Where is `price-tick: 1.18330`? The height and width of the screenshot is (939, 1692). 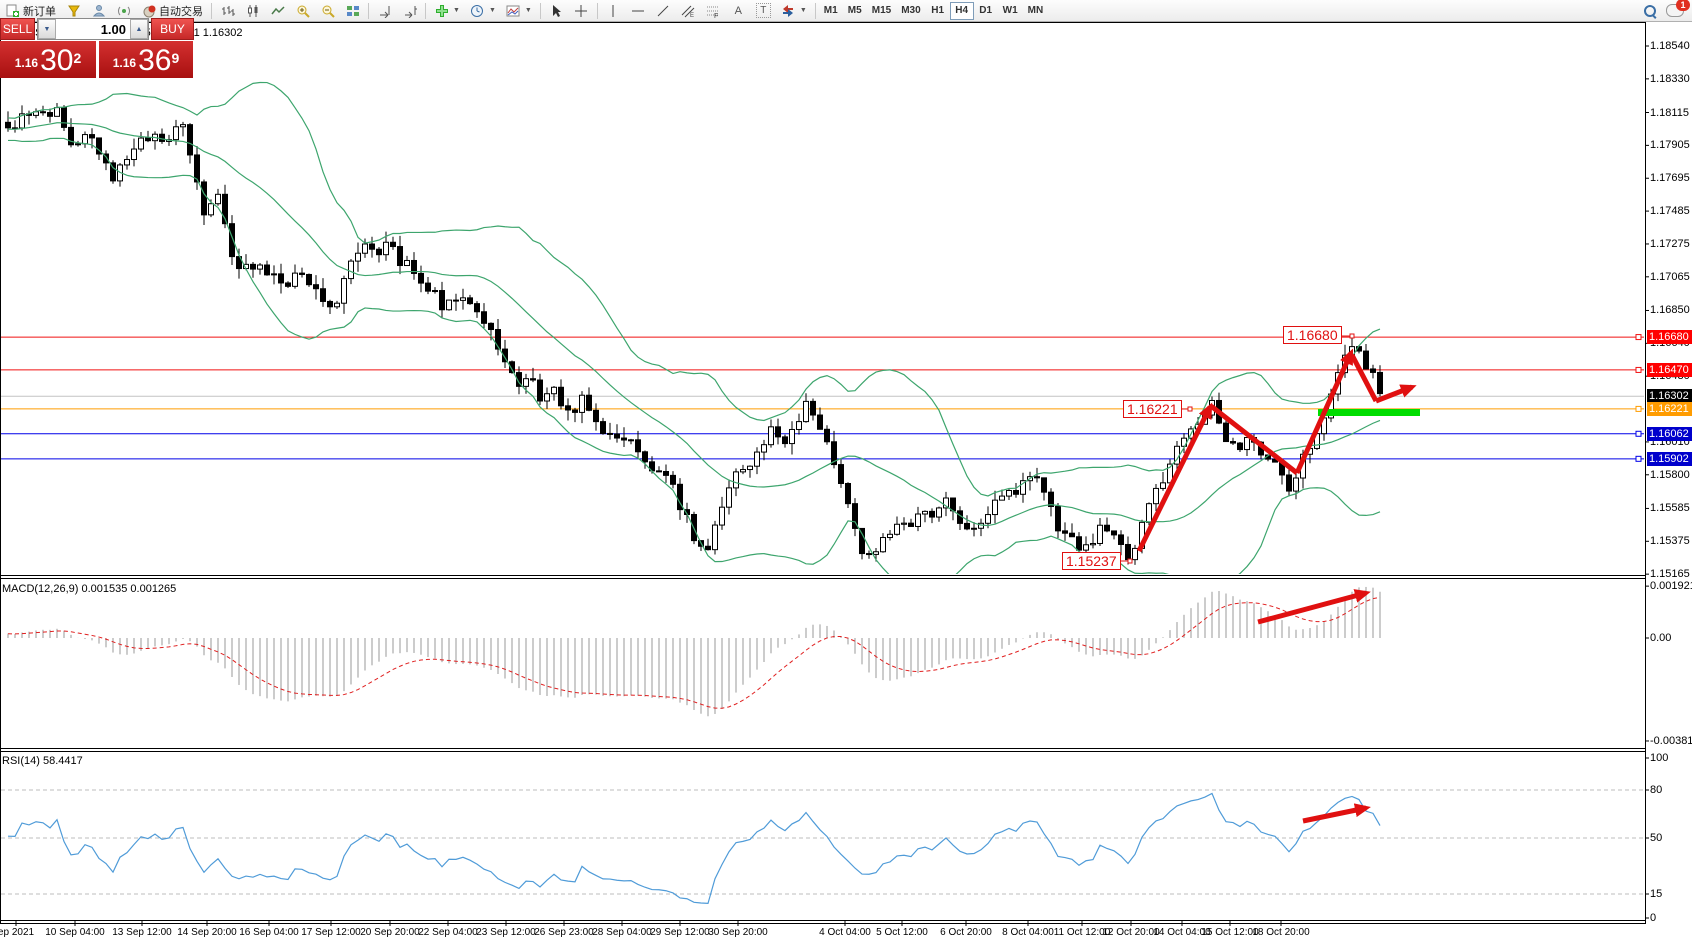
price-tick: 1.18330 is located at coordinates (1670, 78).